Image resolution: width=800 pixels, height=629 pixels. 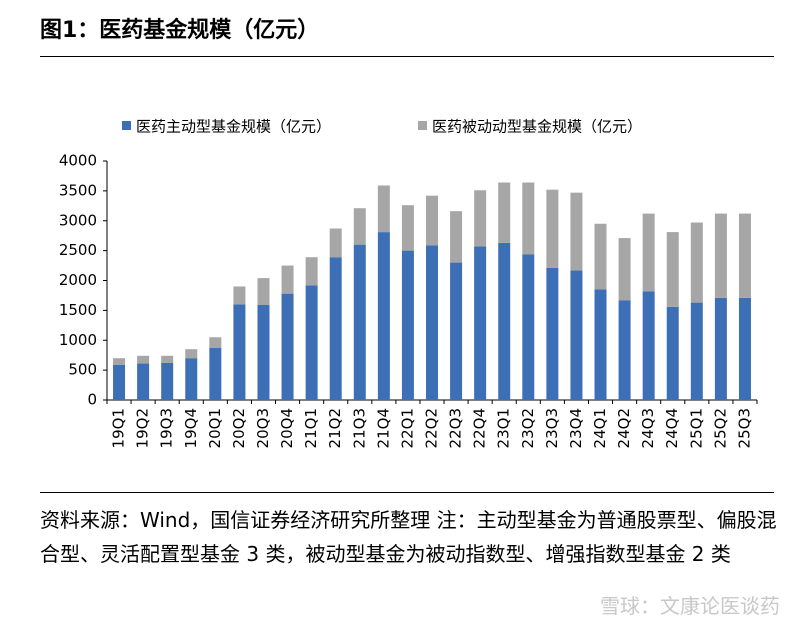 I want to click on x-tick-label: 23Q2, so click(x=528, y=428).